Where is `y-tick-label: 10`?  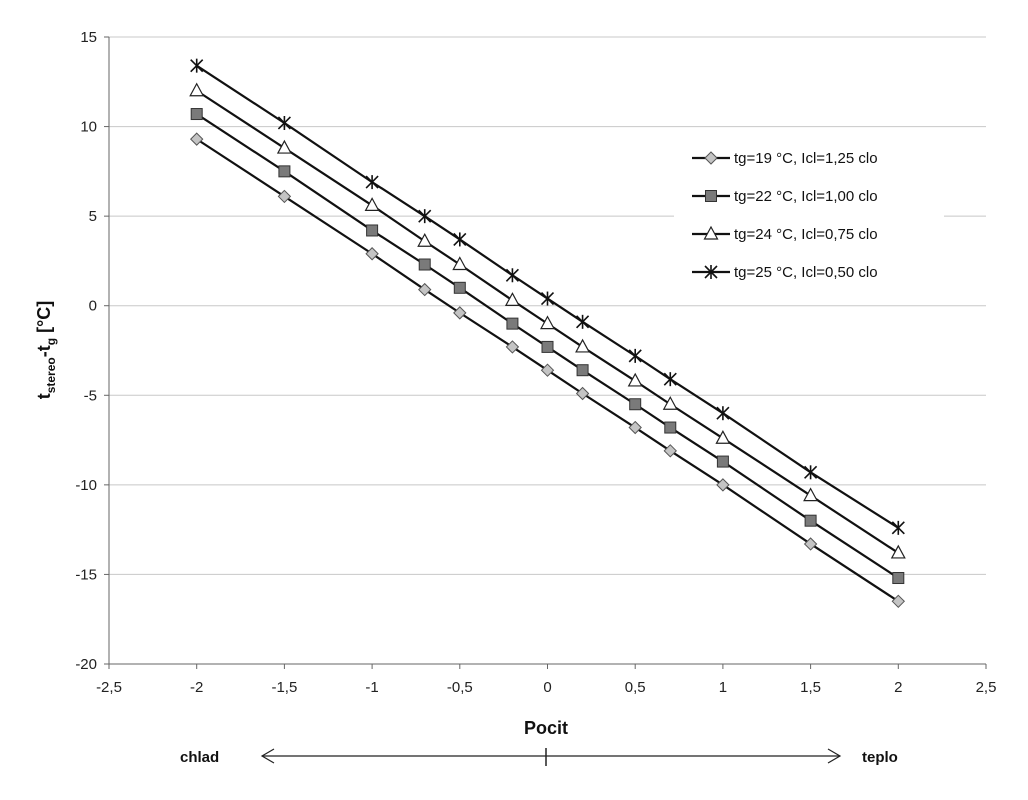 y-tick-label: 10 is located at coordinates (88, 127).